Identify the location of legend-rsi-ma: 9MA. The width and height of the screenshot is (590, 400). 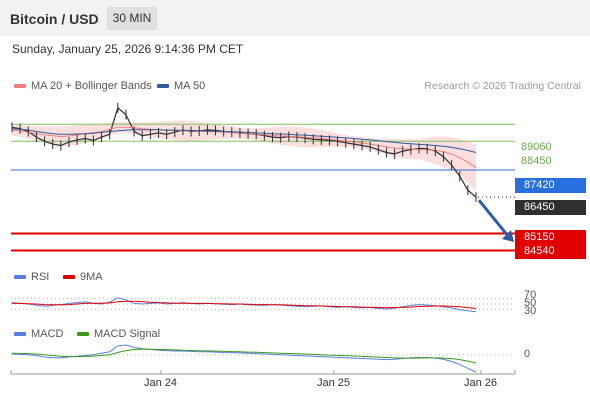
(83, 277).